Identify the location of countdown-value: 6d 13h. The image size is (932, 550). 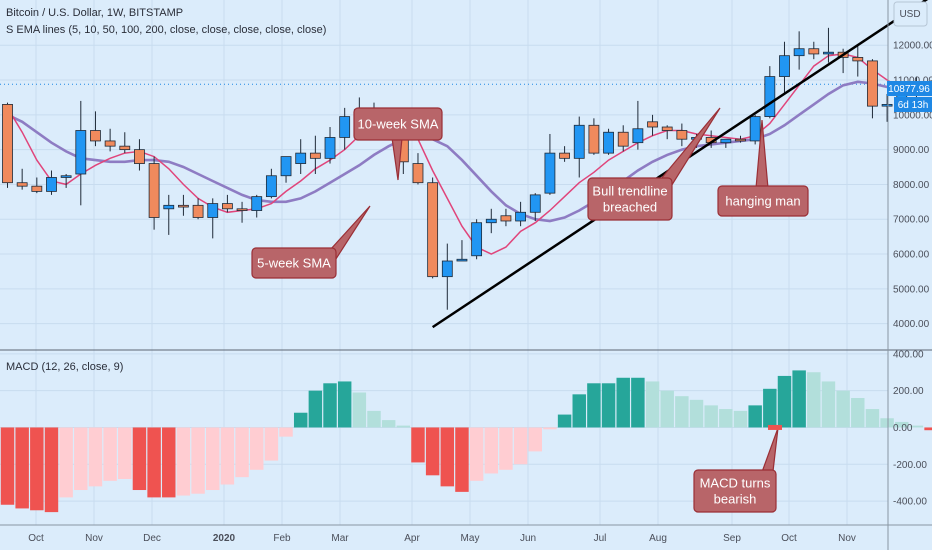
(913, 105).